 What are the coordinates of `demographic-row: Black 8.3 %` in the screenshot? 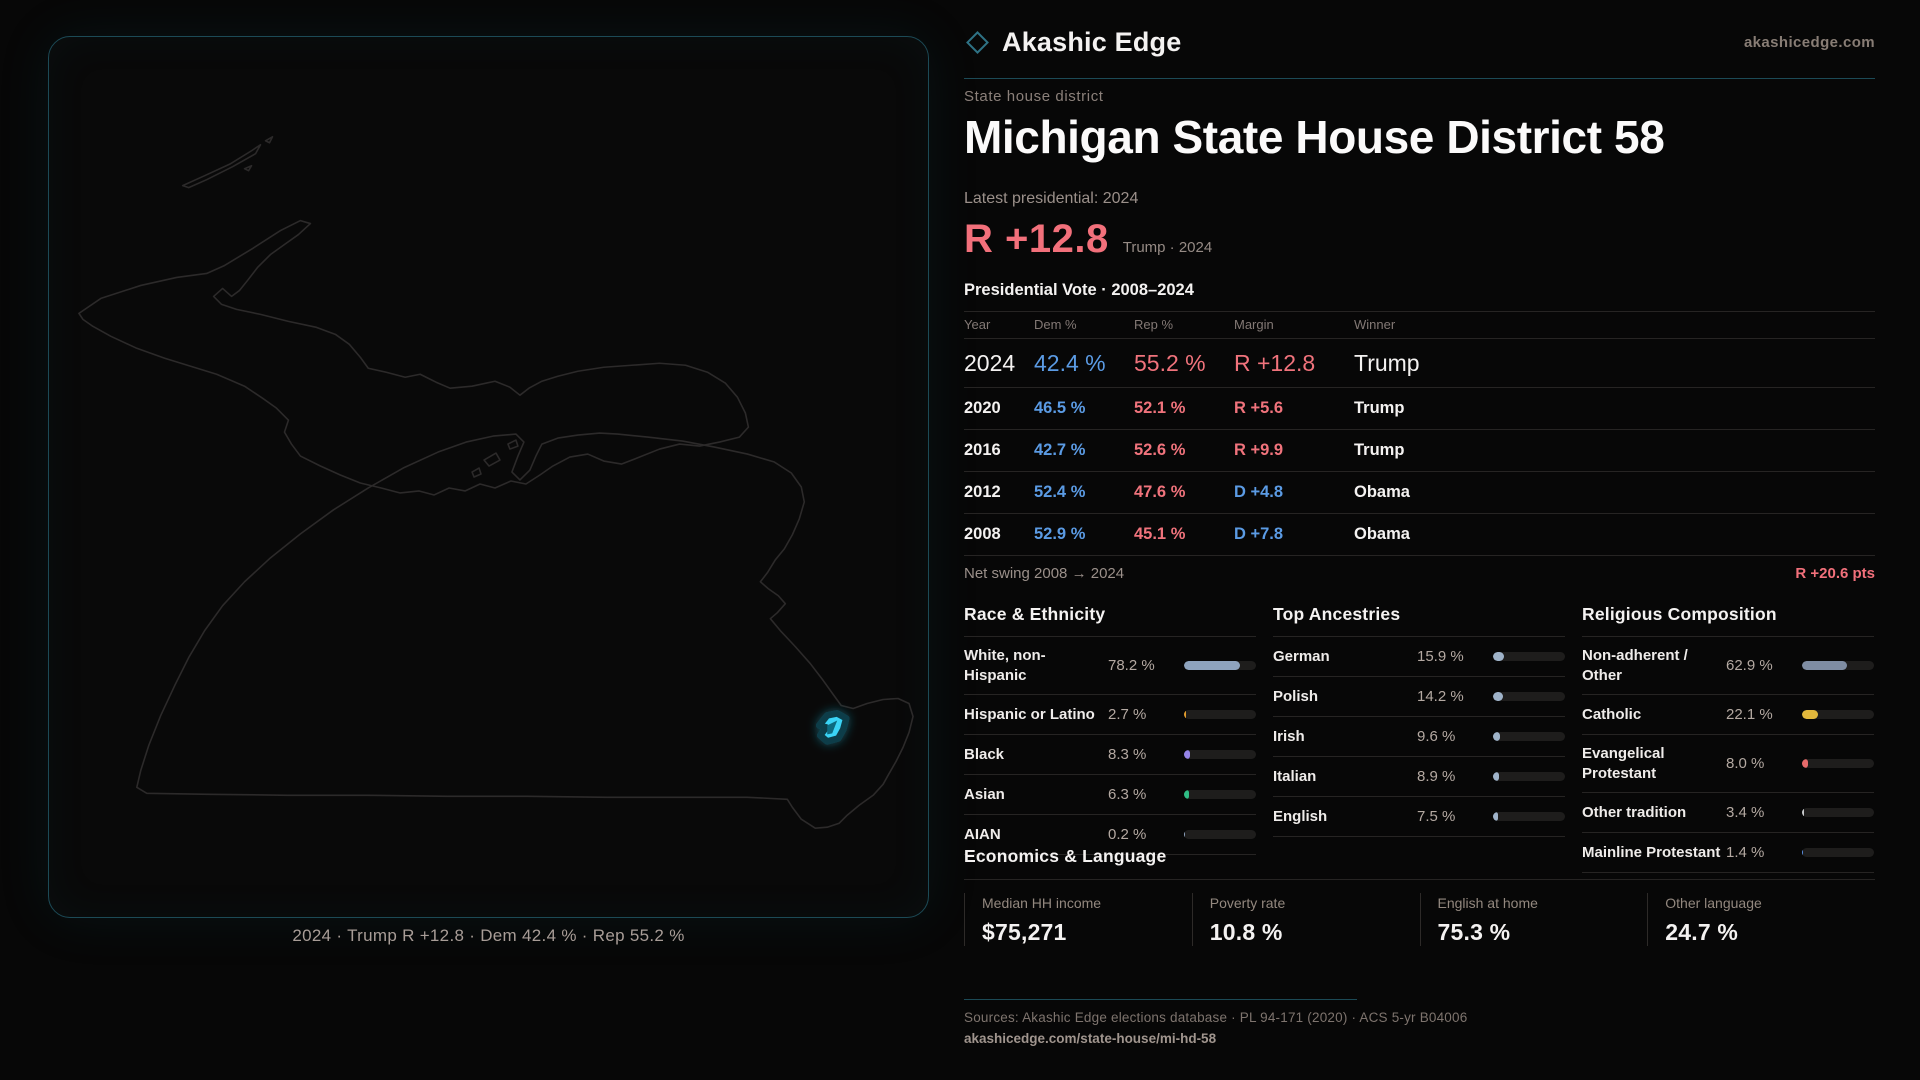 It's located at (1110, 755).